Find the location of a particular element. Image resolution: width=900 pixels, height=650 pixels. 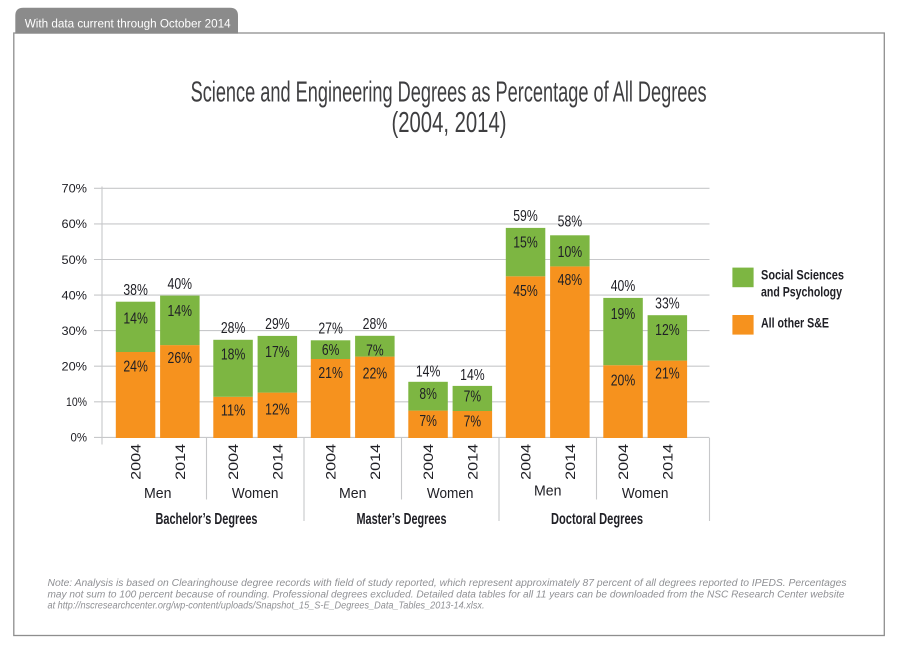

svg-text: Doctoral Degrees is located at coordinates (597, 519).